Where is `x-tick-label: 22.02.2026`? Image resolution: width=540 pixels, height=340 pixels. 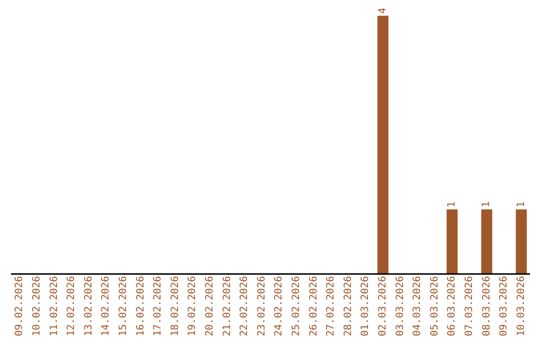 x-tick-label: 22.02.2026 is located at coordinates (244, 306).